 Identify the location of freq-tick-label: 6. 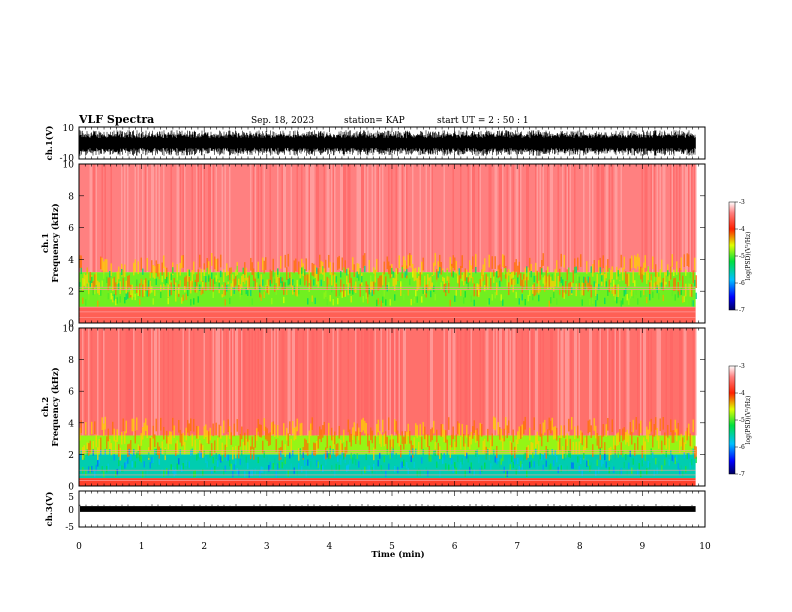
(71, 393).